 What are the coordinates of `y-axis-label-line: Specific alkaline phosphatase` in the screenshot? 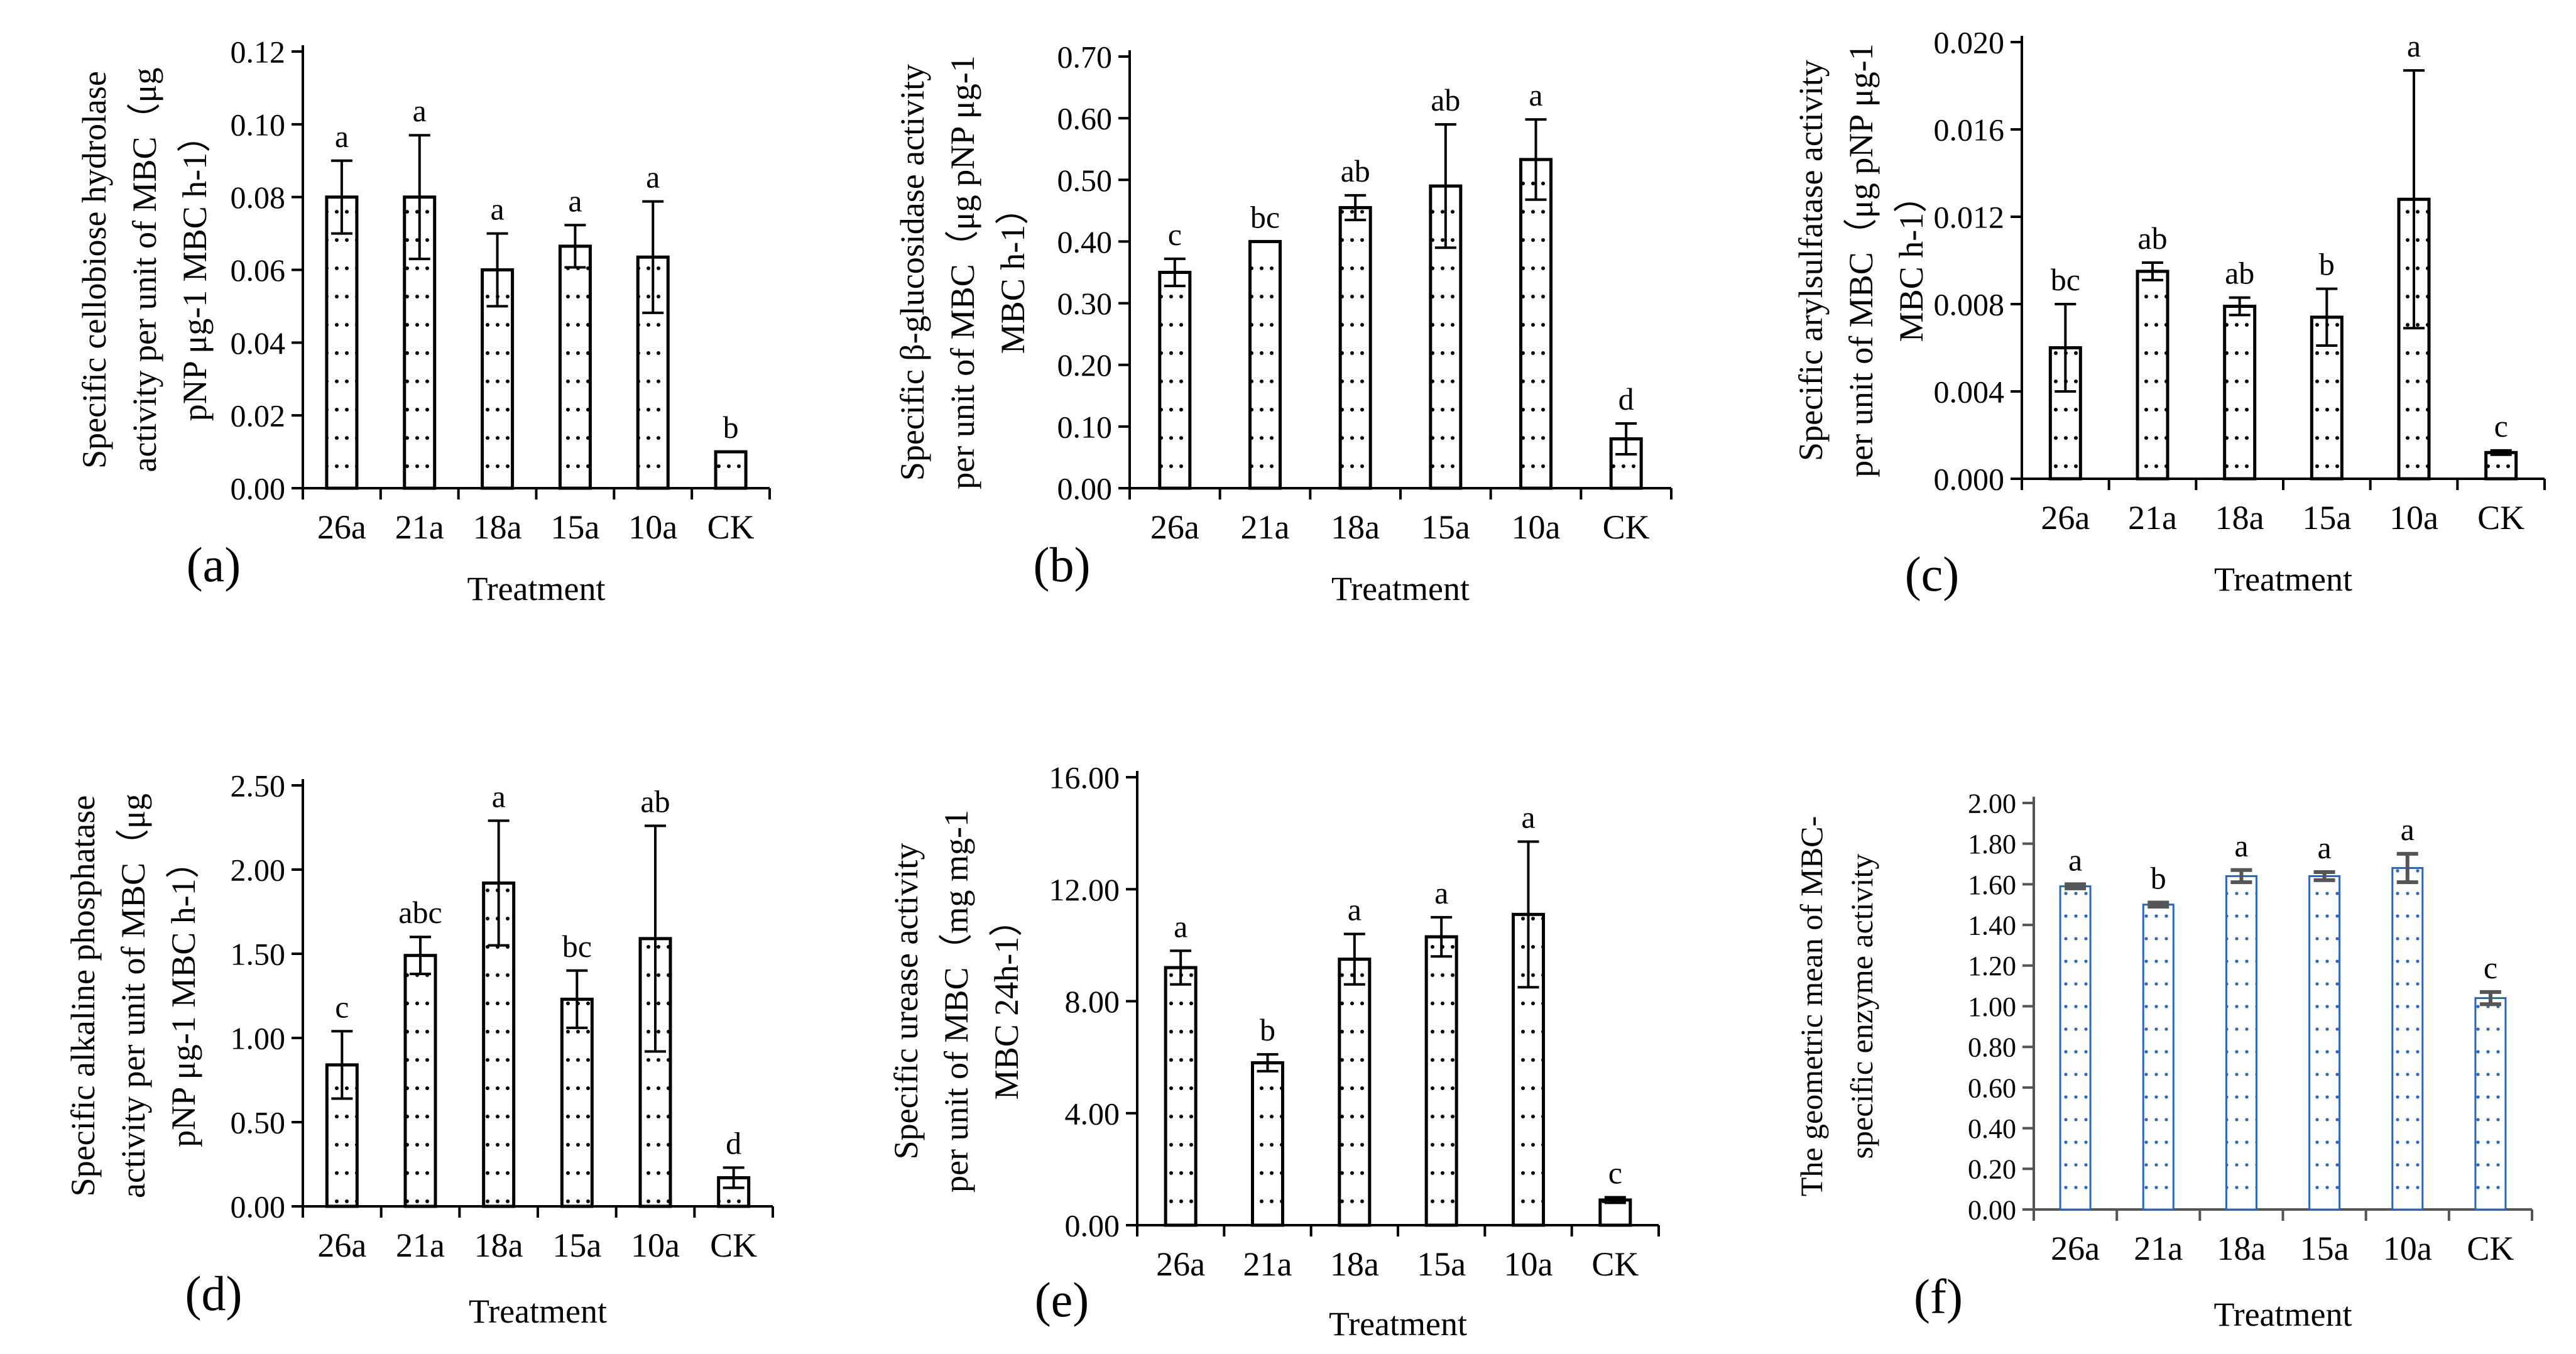 It's located at (83, 996).